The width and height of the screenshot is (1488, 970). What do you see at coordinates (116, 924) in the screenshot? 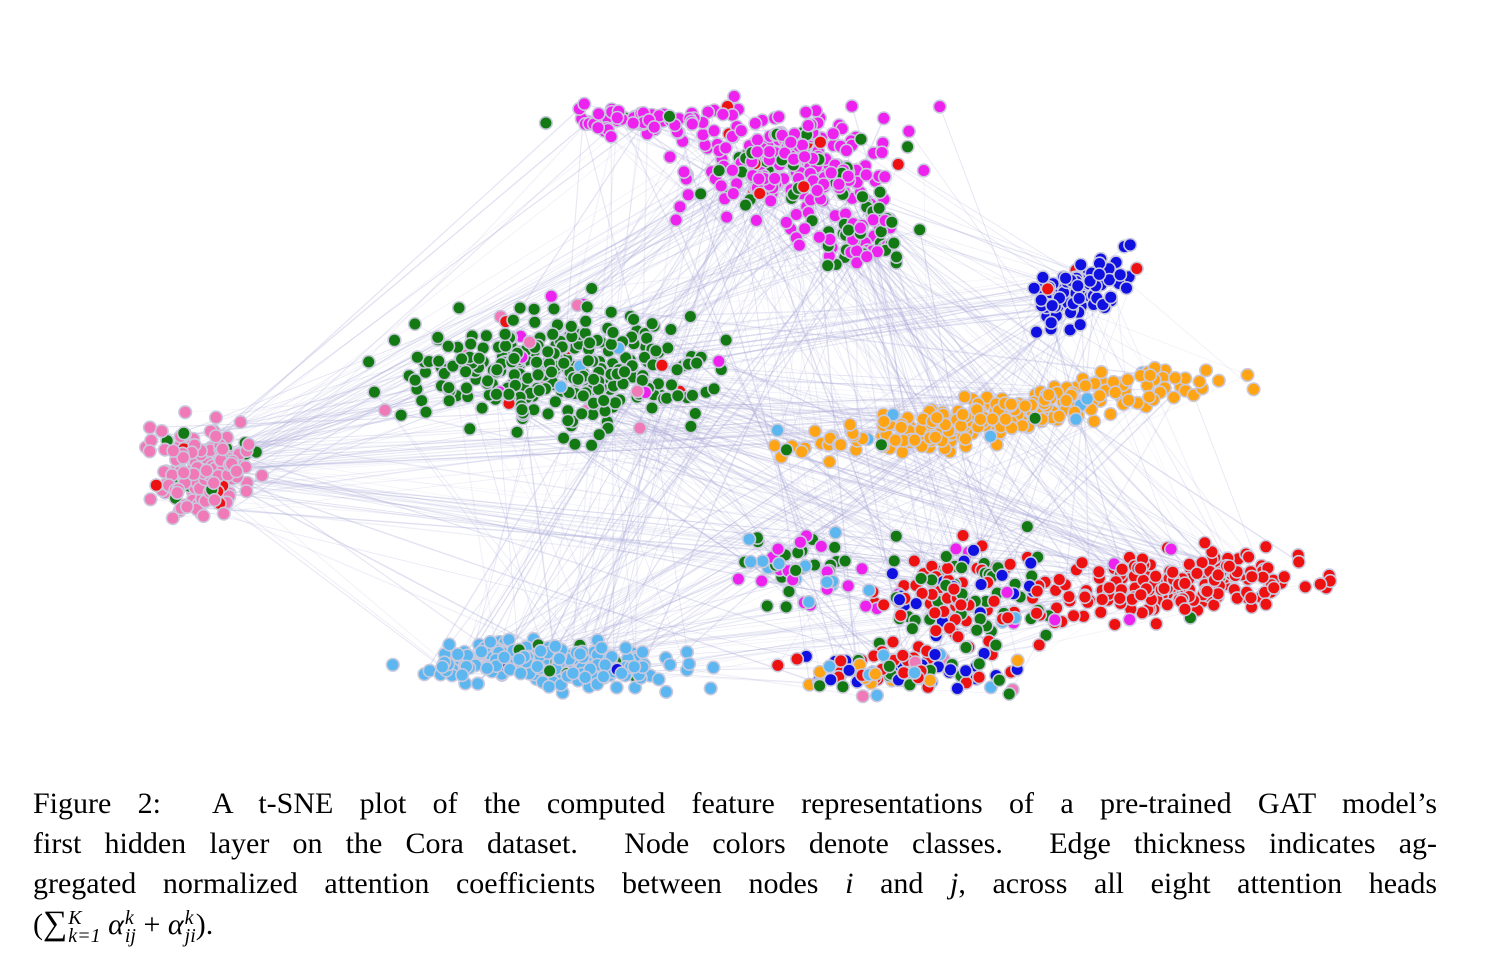
I see `math: α` at bounding box center [116, 924].